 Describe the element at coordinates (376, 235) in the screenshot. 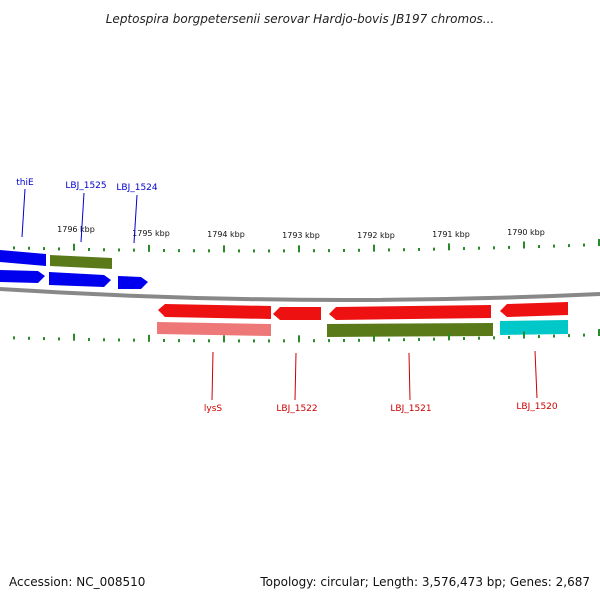

I see `scale-label-1792: 1792 kbp` at that location.